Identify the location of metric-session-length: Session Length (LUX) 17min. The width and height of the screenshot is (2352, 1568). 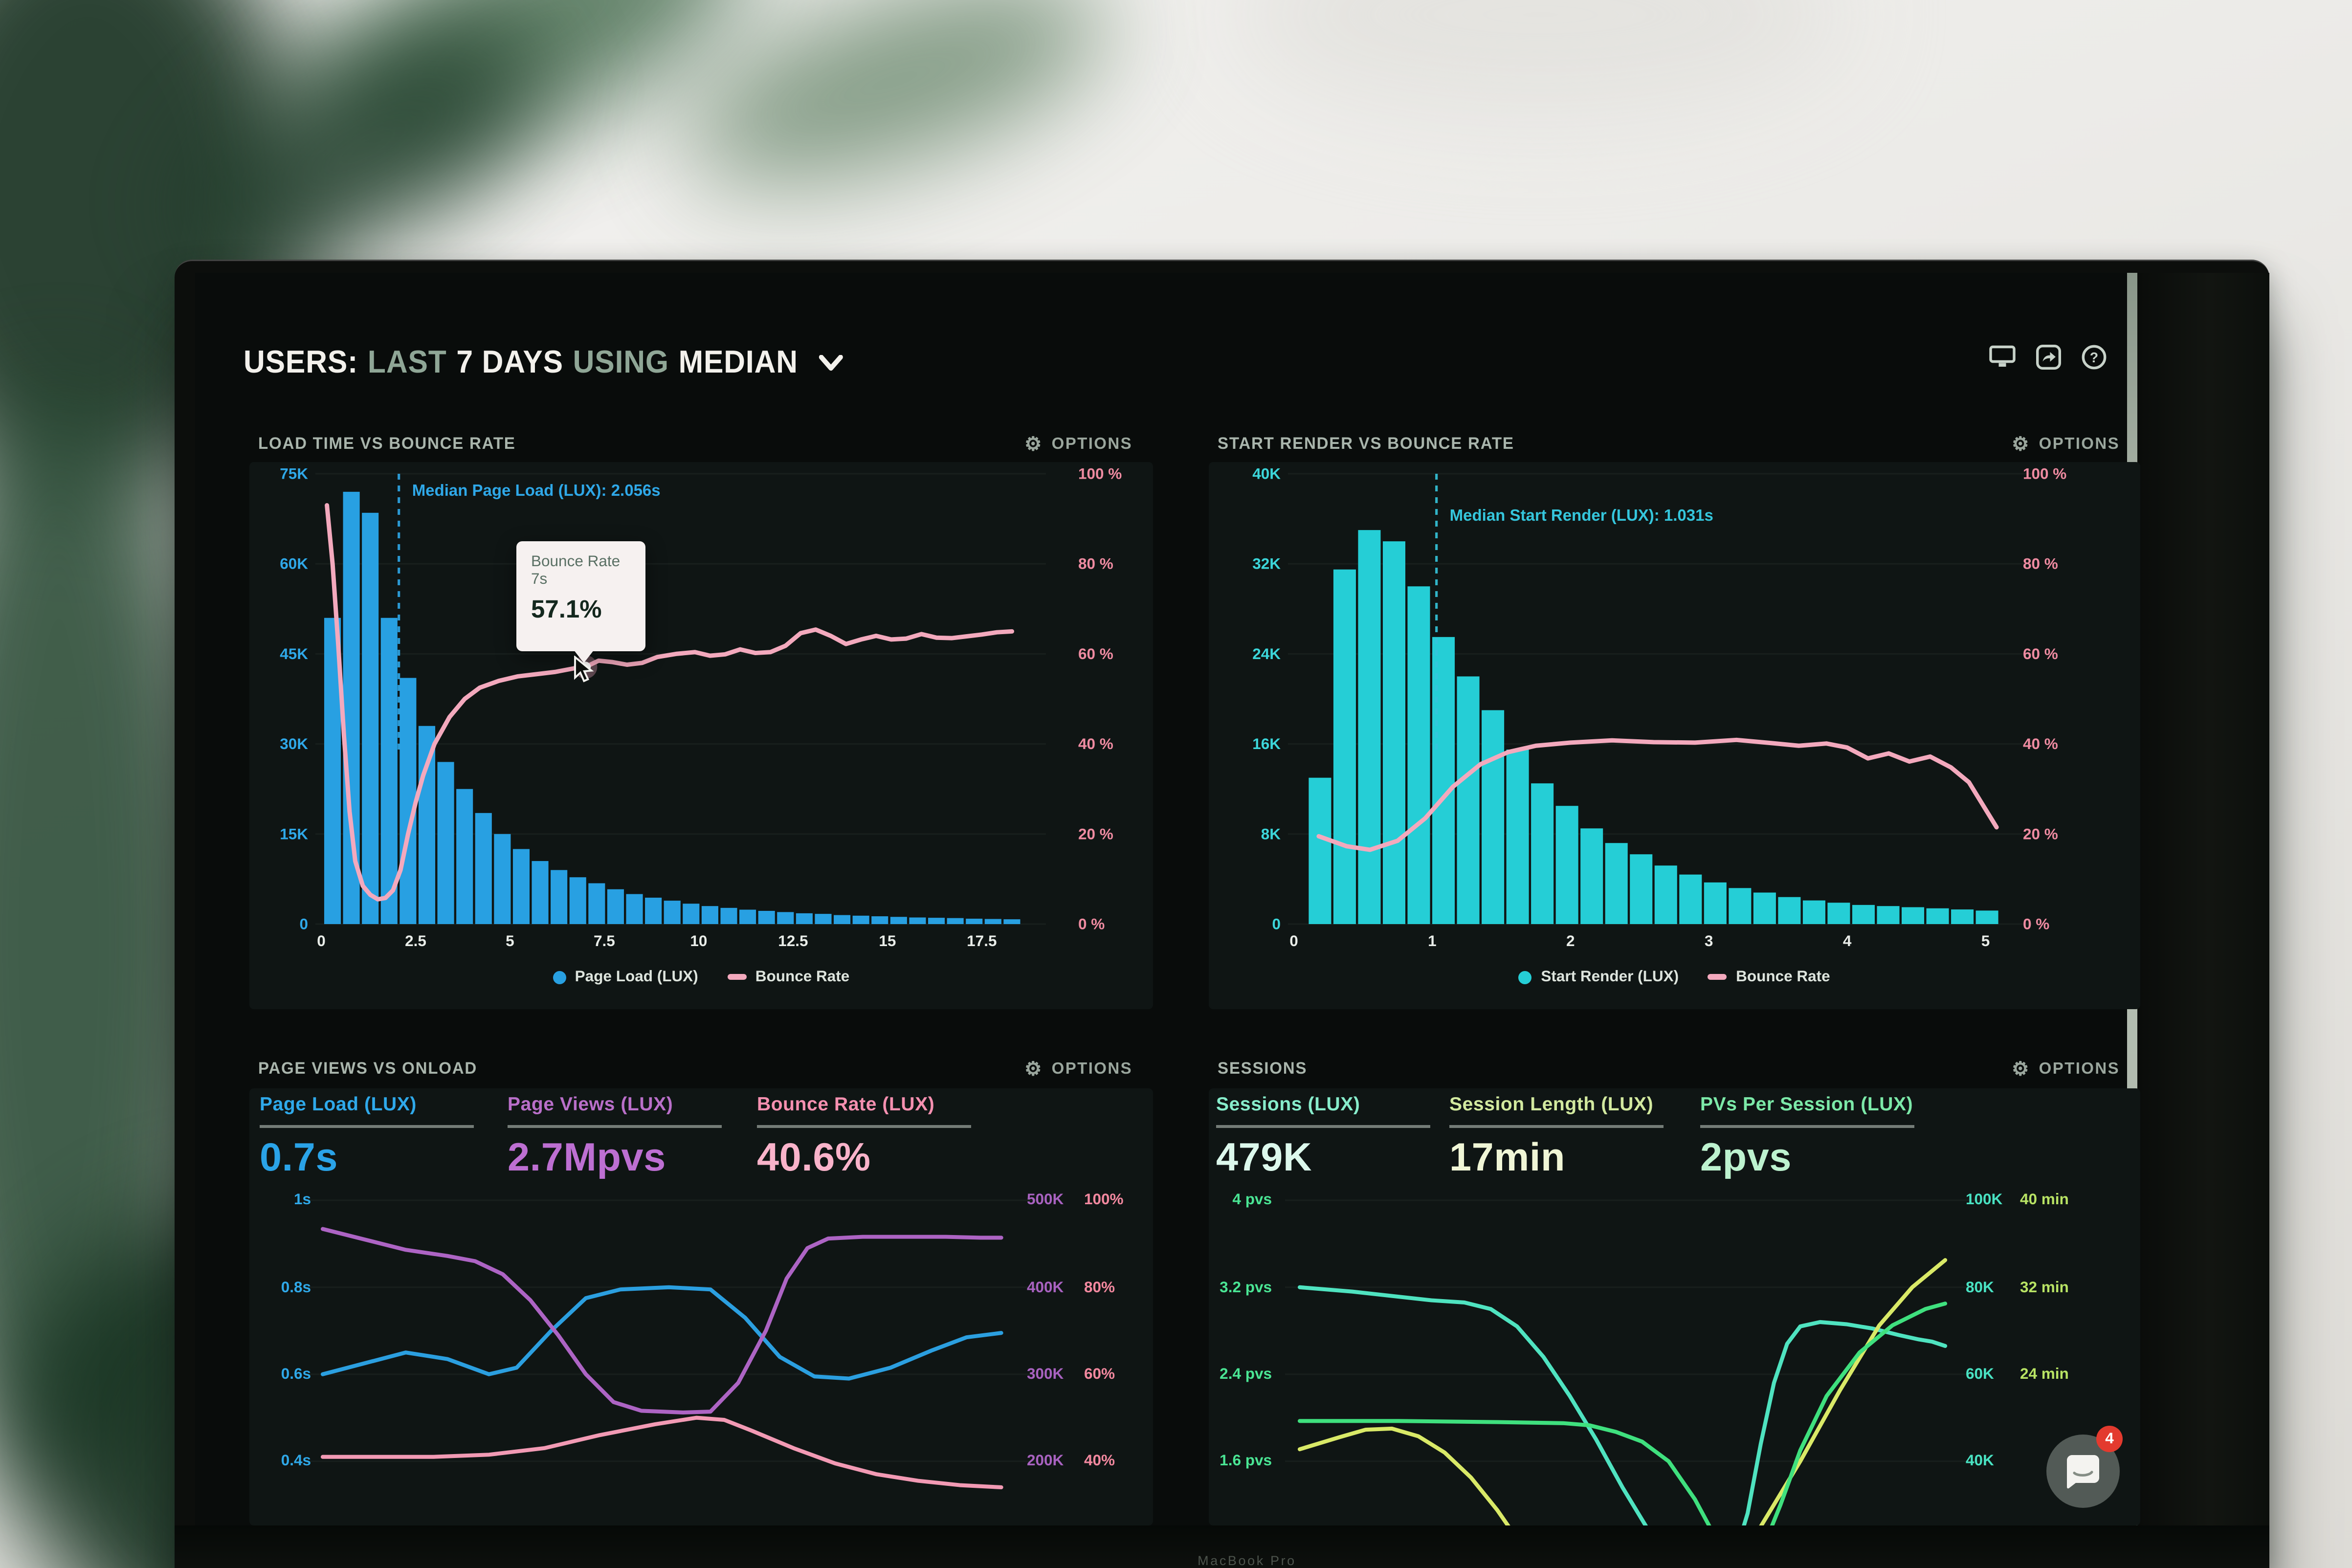
(1559, 1136).